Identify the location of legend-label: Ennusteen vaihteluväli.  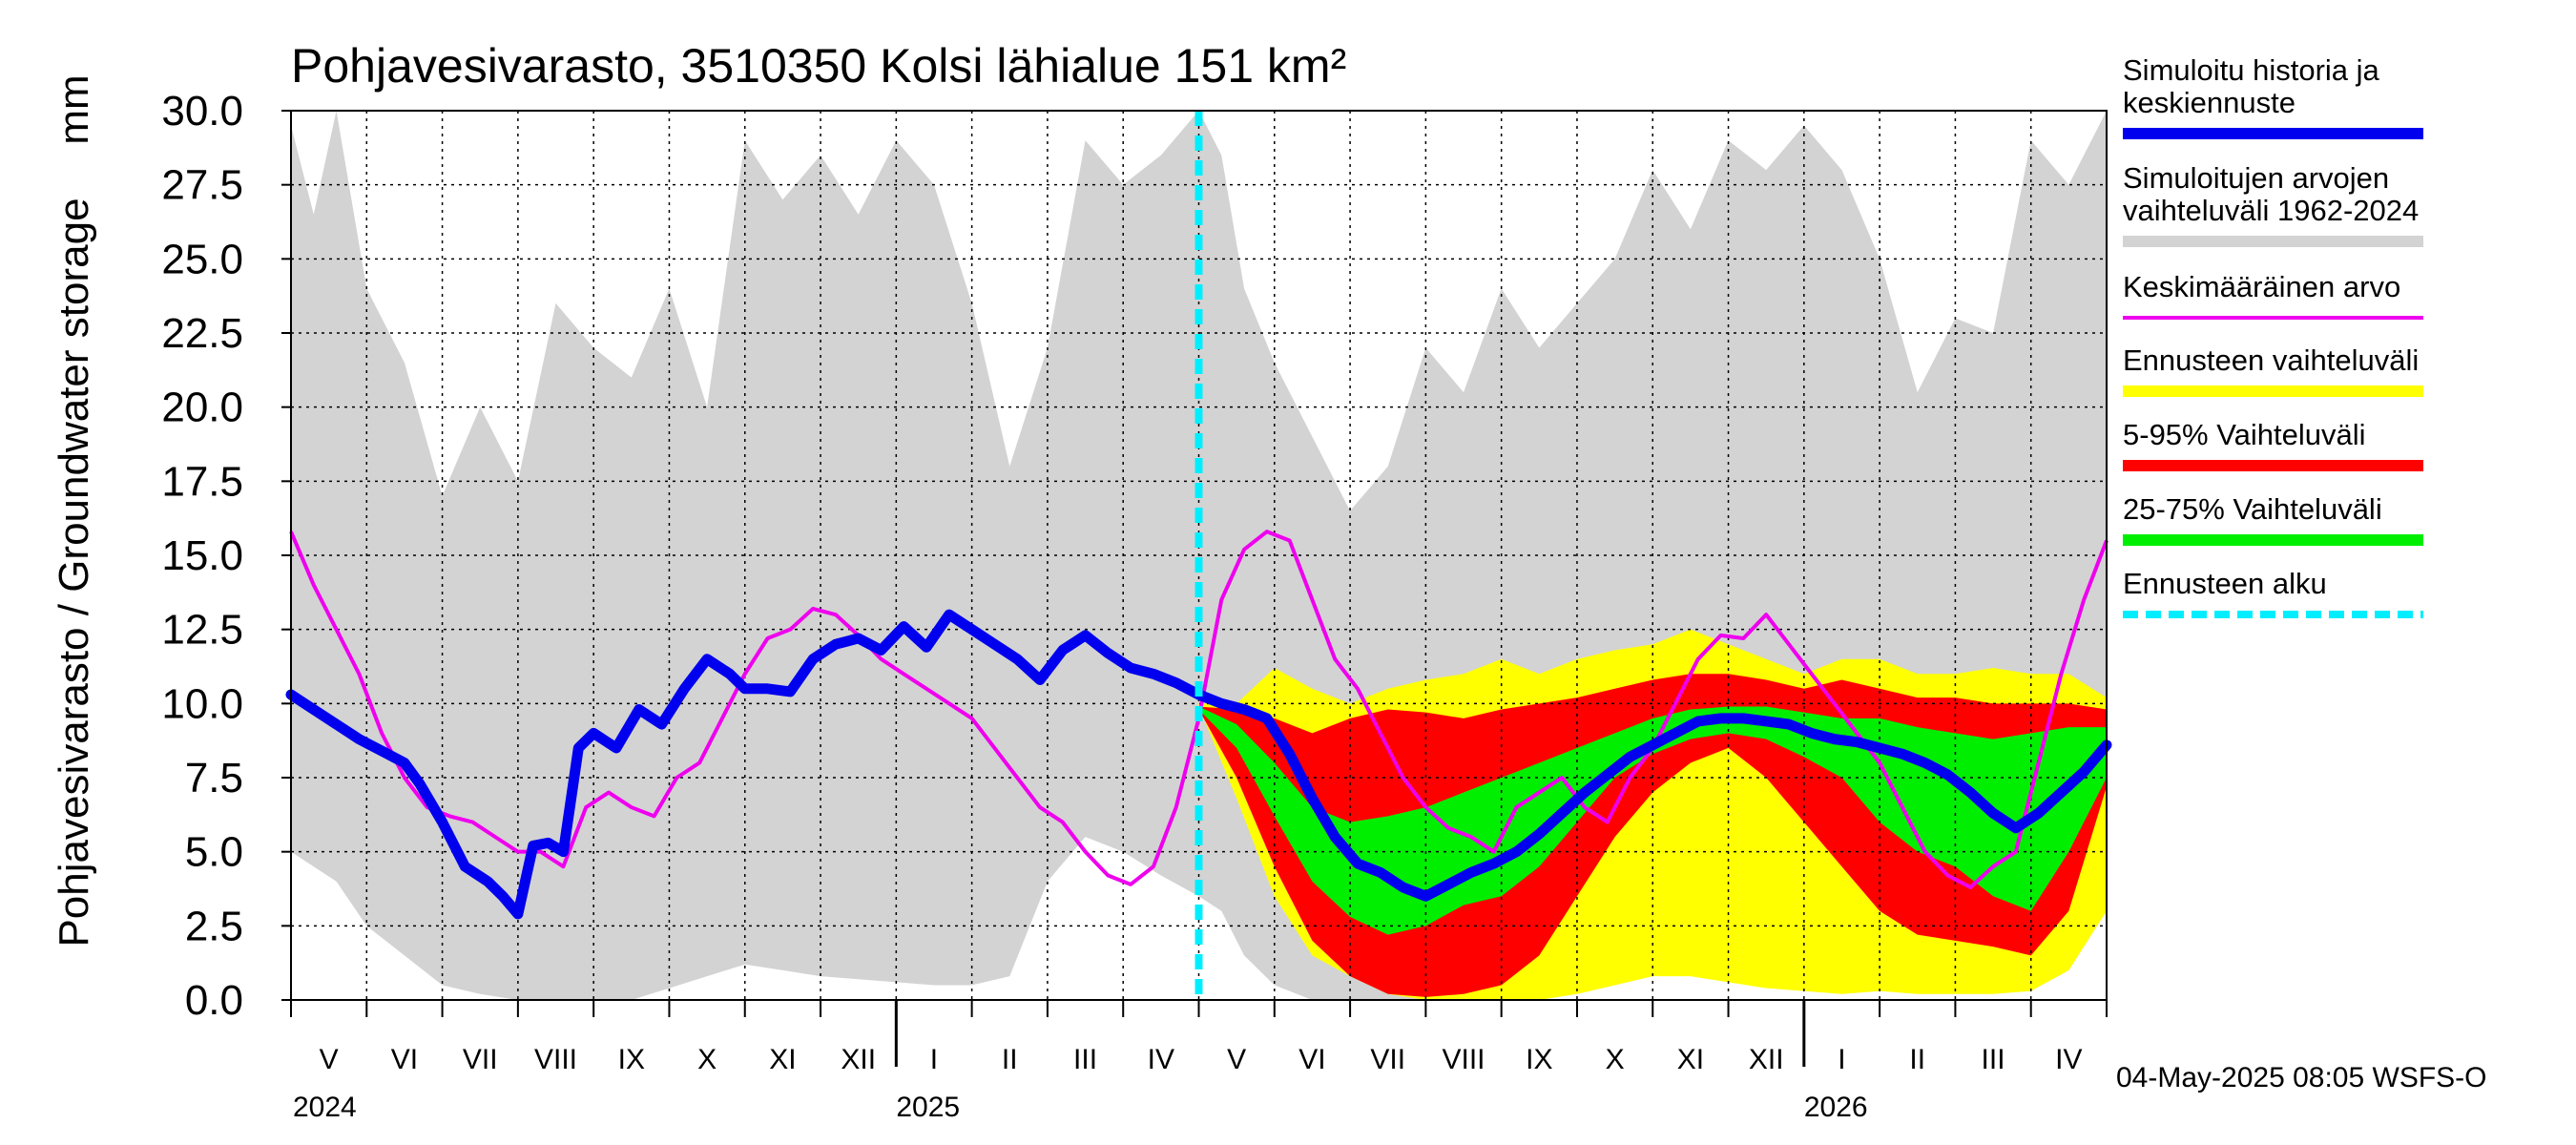
(2271, 361).